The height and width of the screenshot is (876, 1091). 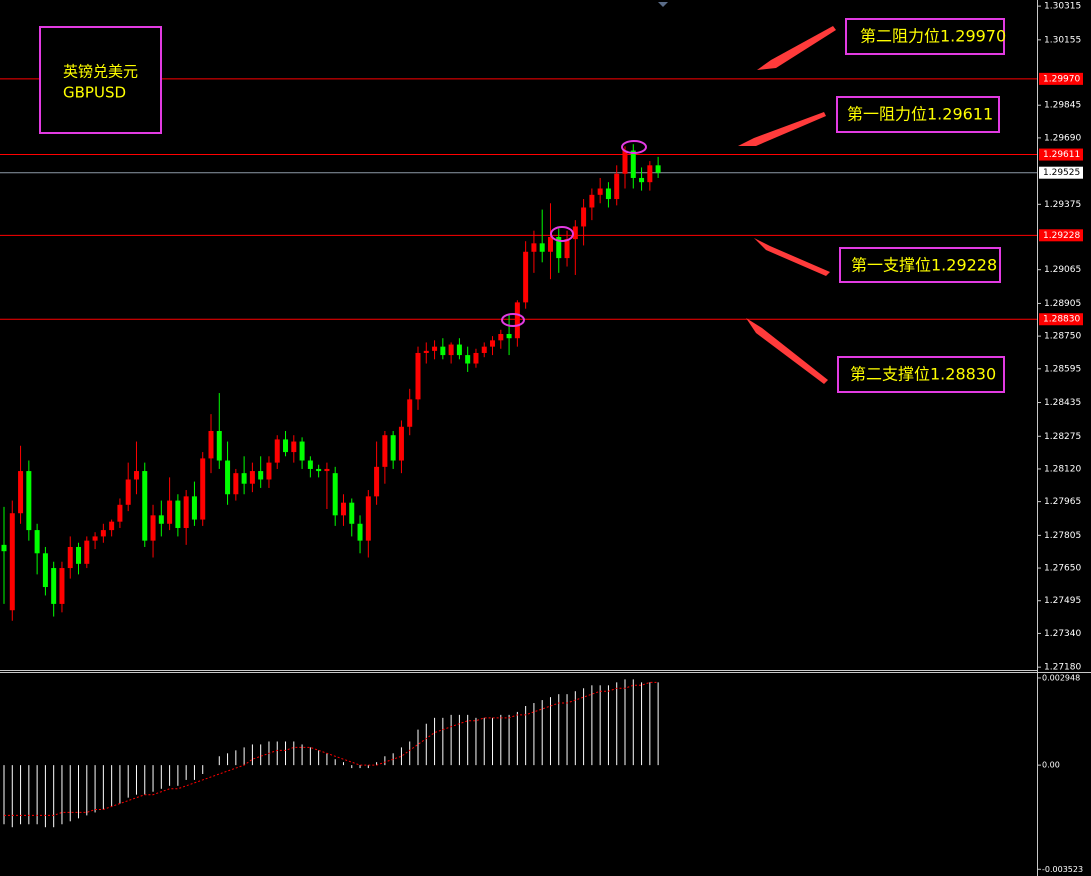 What do you see at coordinates (1062, 337) in the screenshot?
I see `y-tick-label: 1.28750` at bounding box center [1062, 337].